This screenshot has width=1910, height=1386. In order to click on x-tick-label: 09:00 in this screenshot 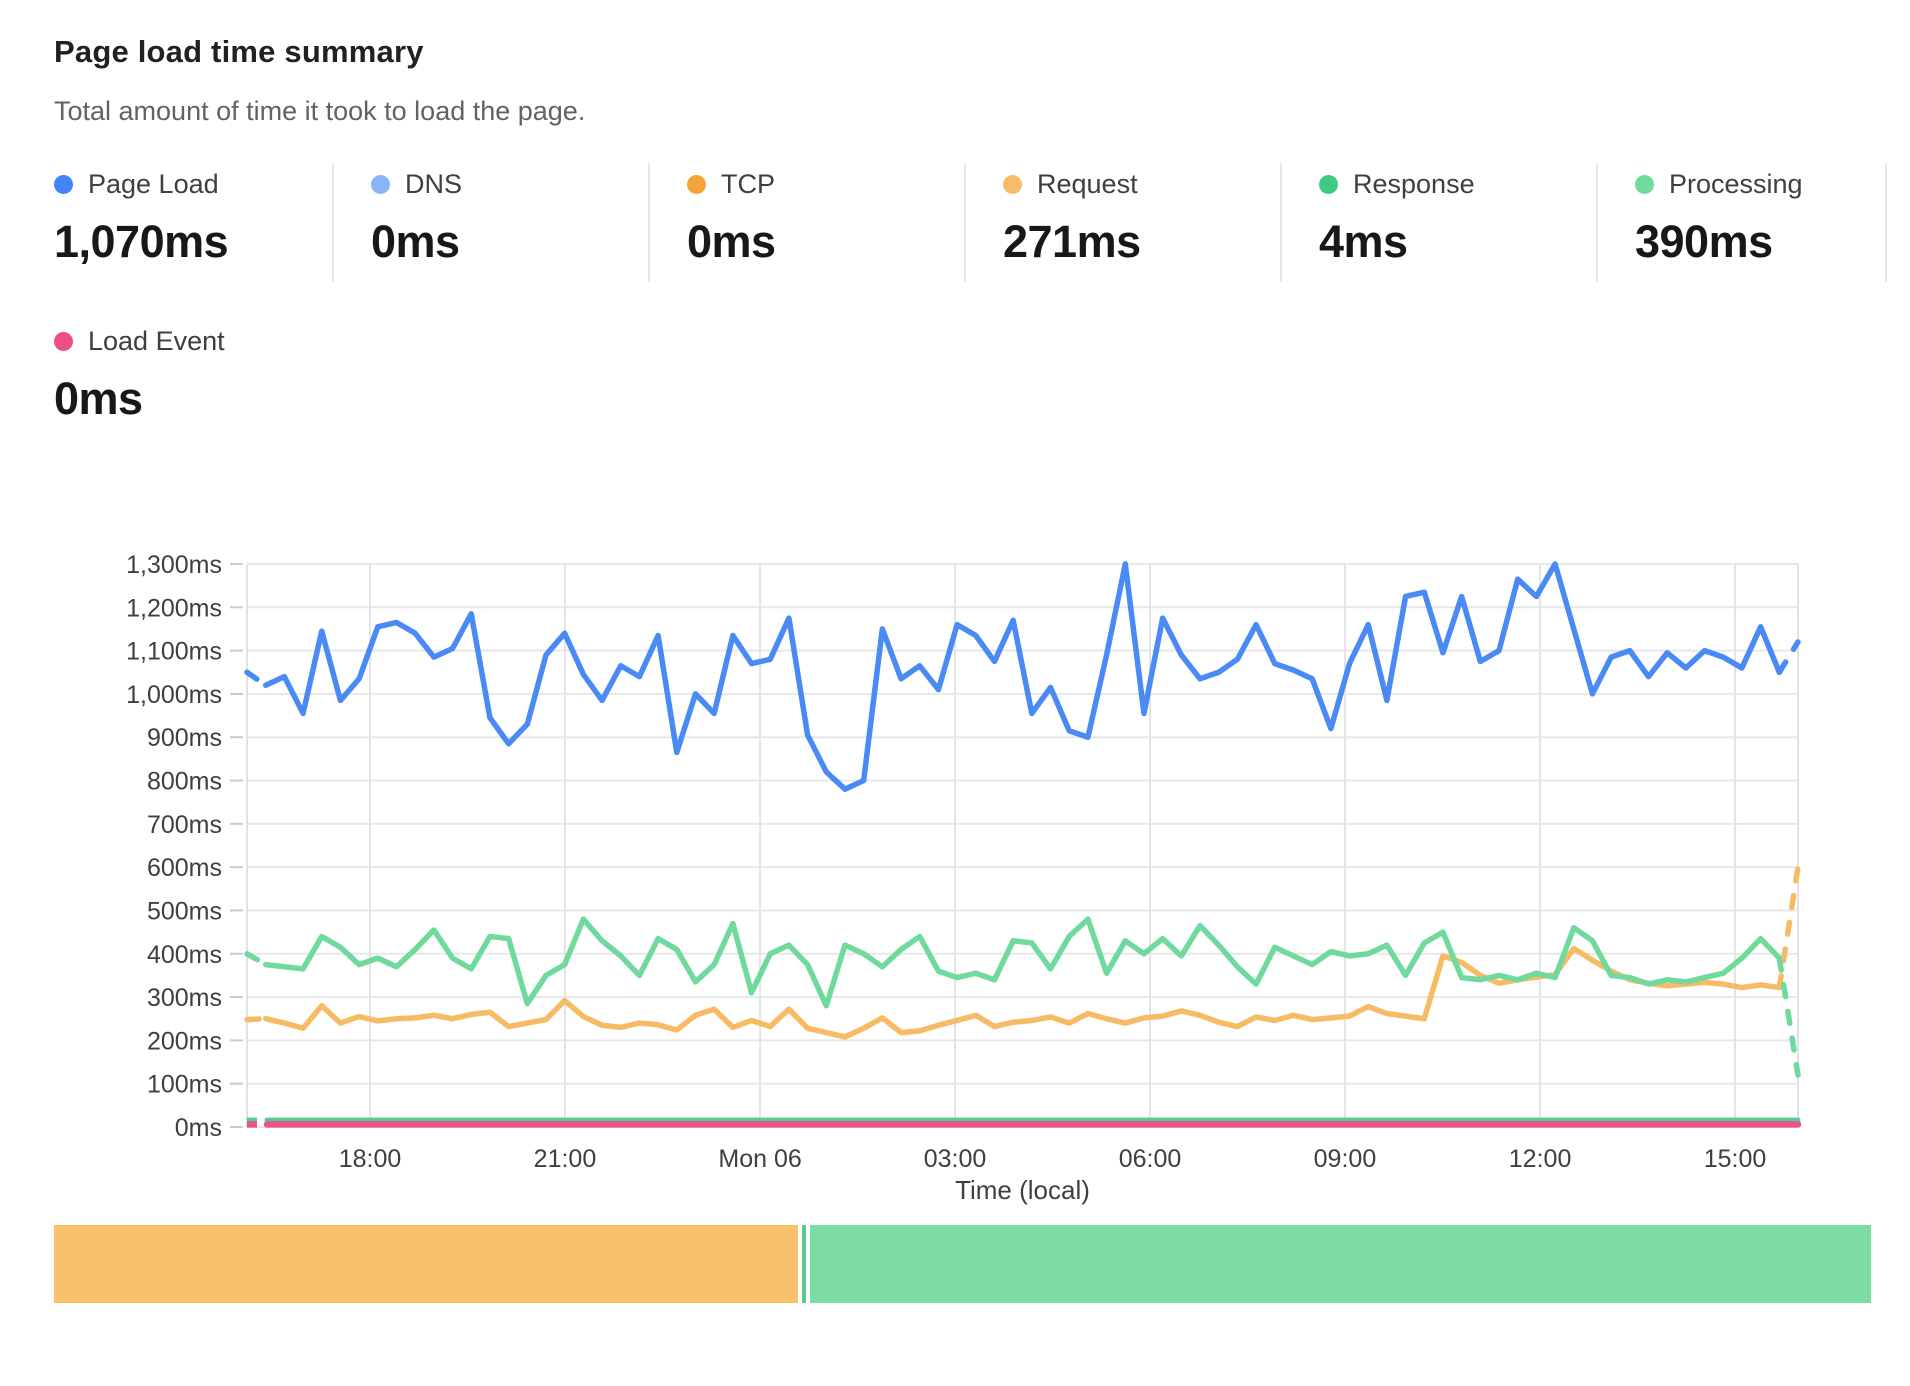, I will do `click(1345, 1159)`.